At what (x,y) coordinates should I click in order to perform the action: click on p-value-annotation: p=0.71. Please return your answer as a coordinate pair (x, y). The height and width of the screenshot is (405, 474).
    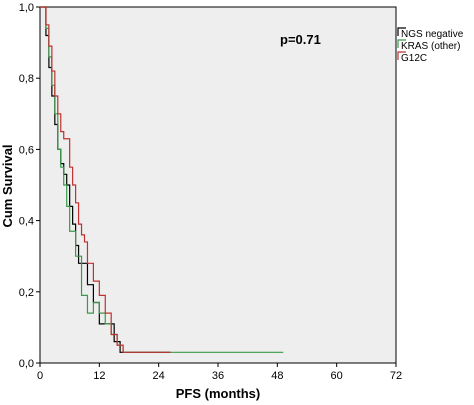
    Looking at the image, I should click on (300, 39).